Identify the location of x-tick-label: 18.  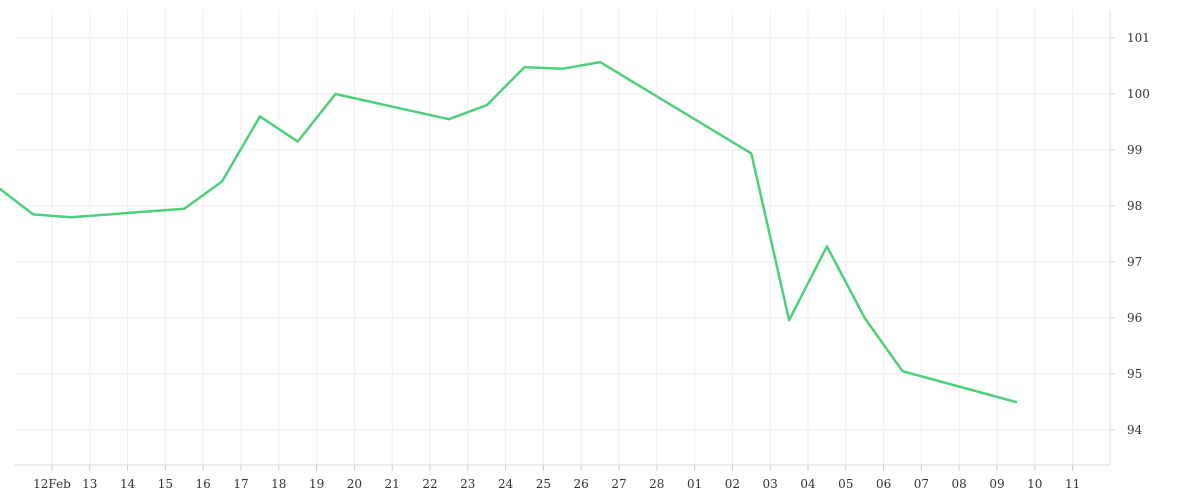
(278, 484).